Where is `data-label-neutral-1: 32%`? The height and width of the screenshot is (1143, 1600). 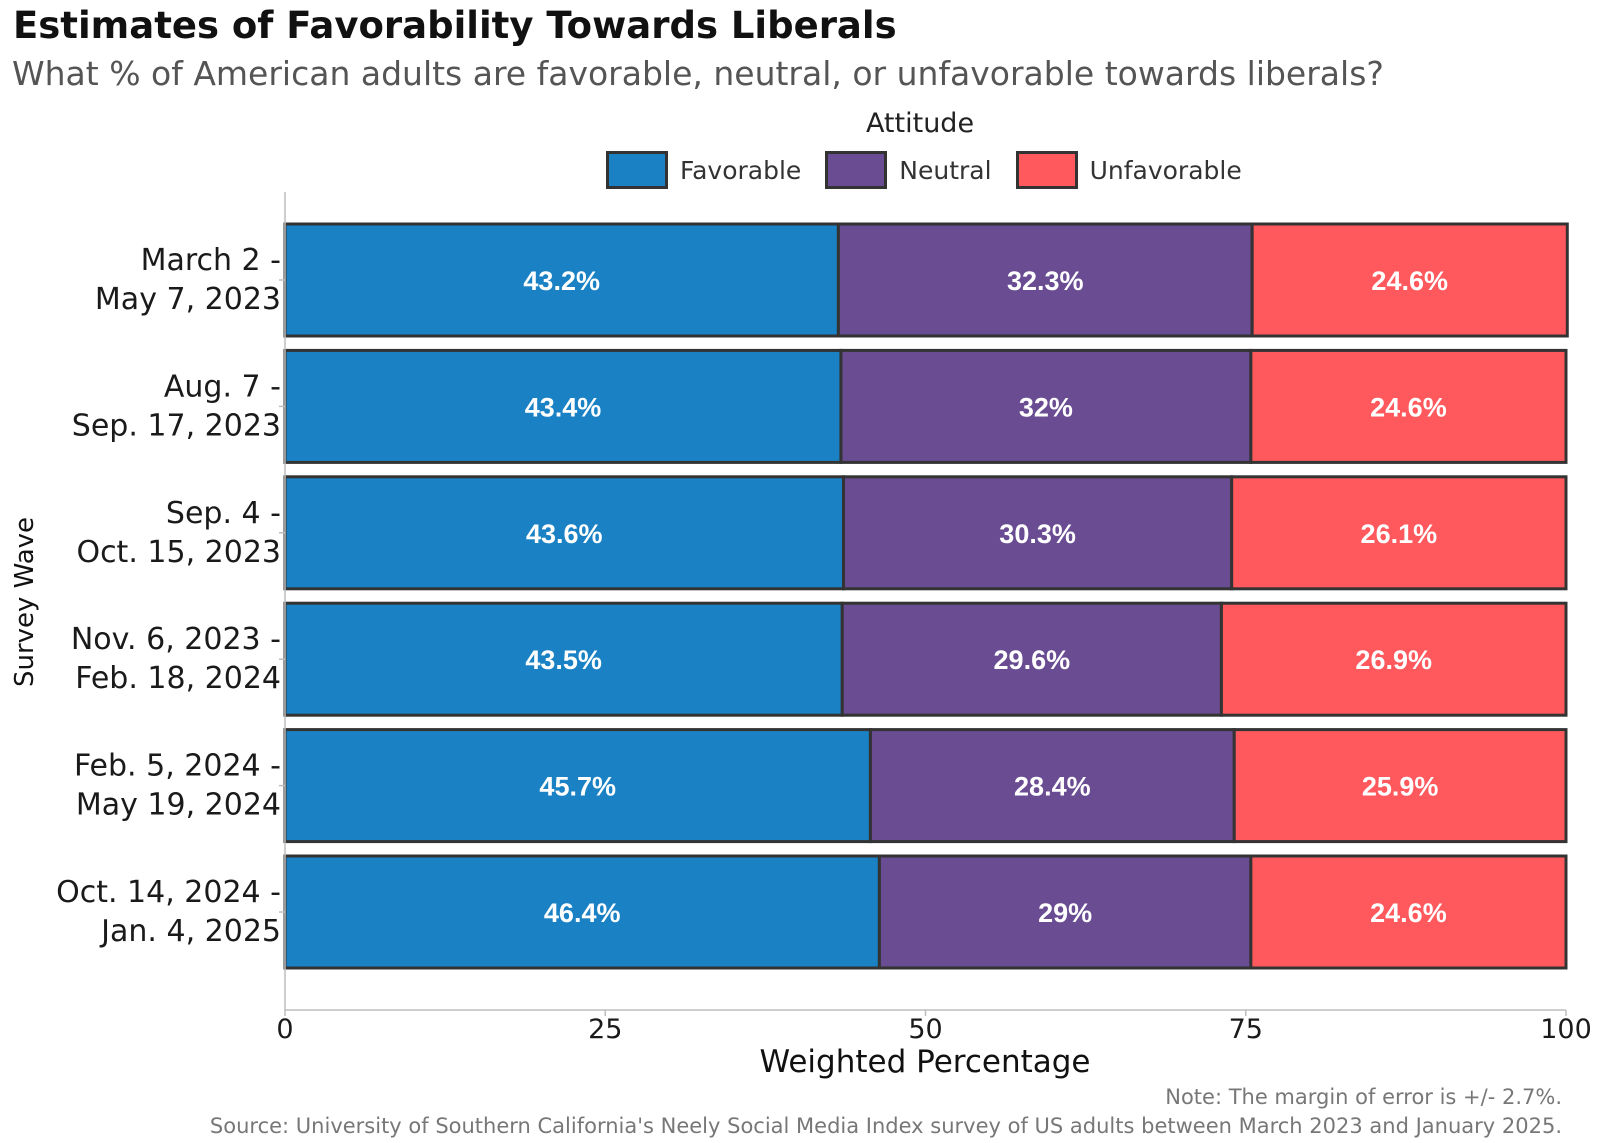 data-label-neutral-1: 32% is located at coordinates (1046, 407).